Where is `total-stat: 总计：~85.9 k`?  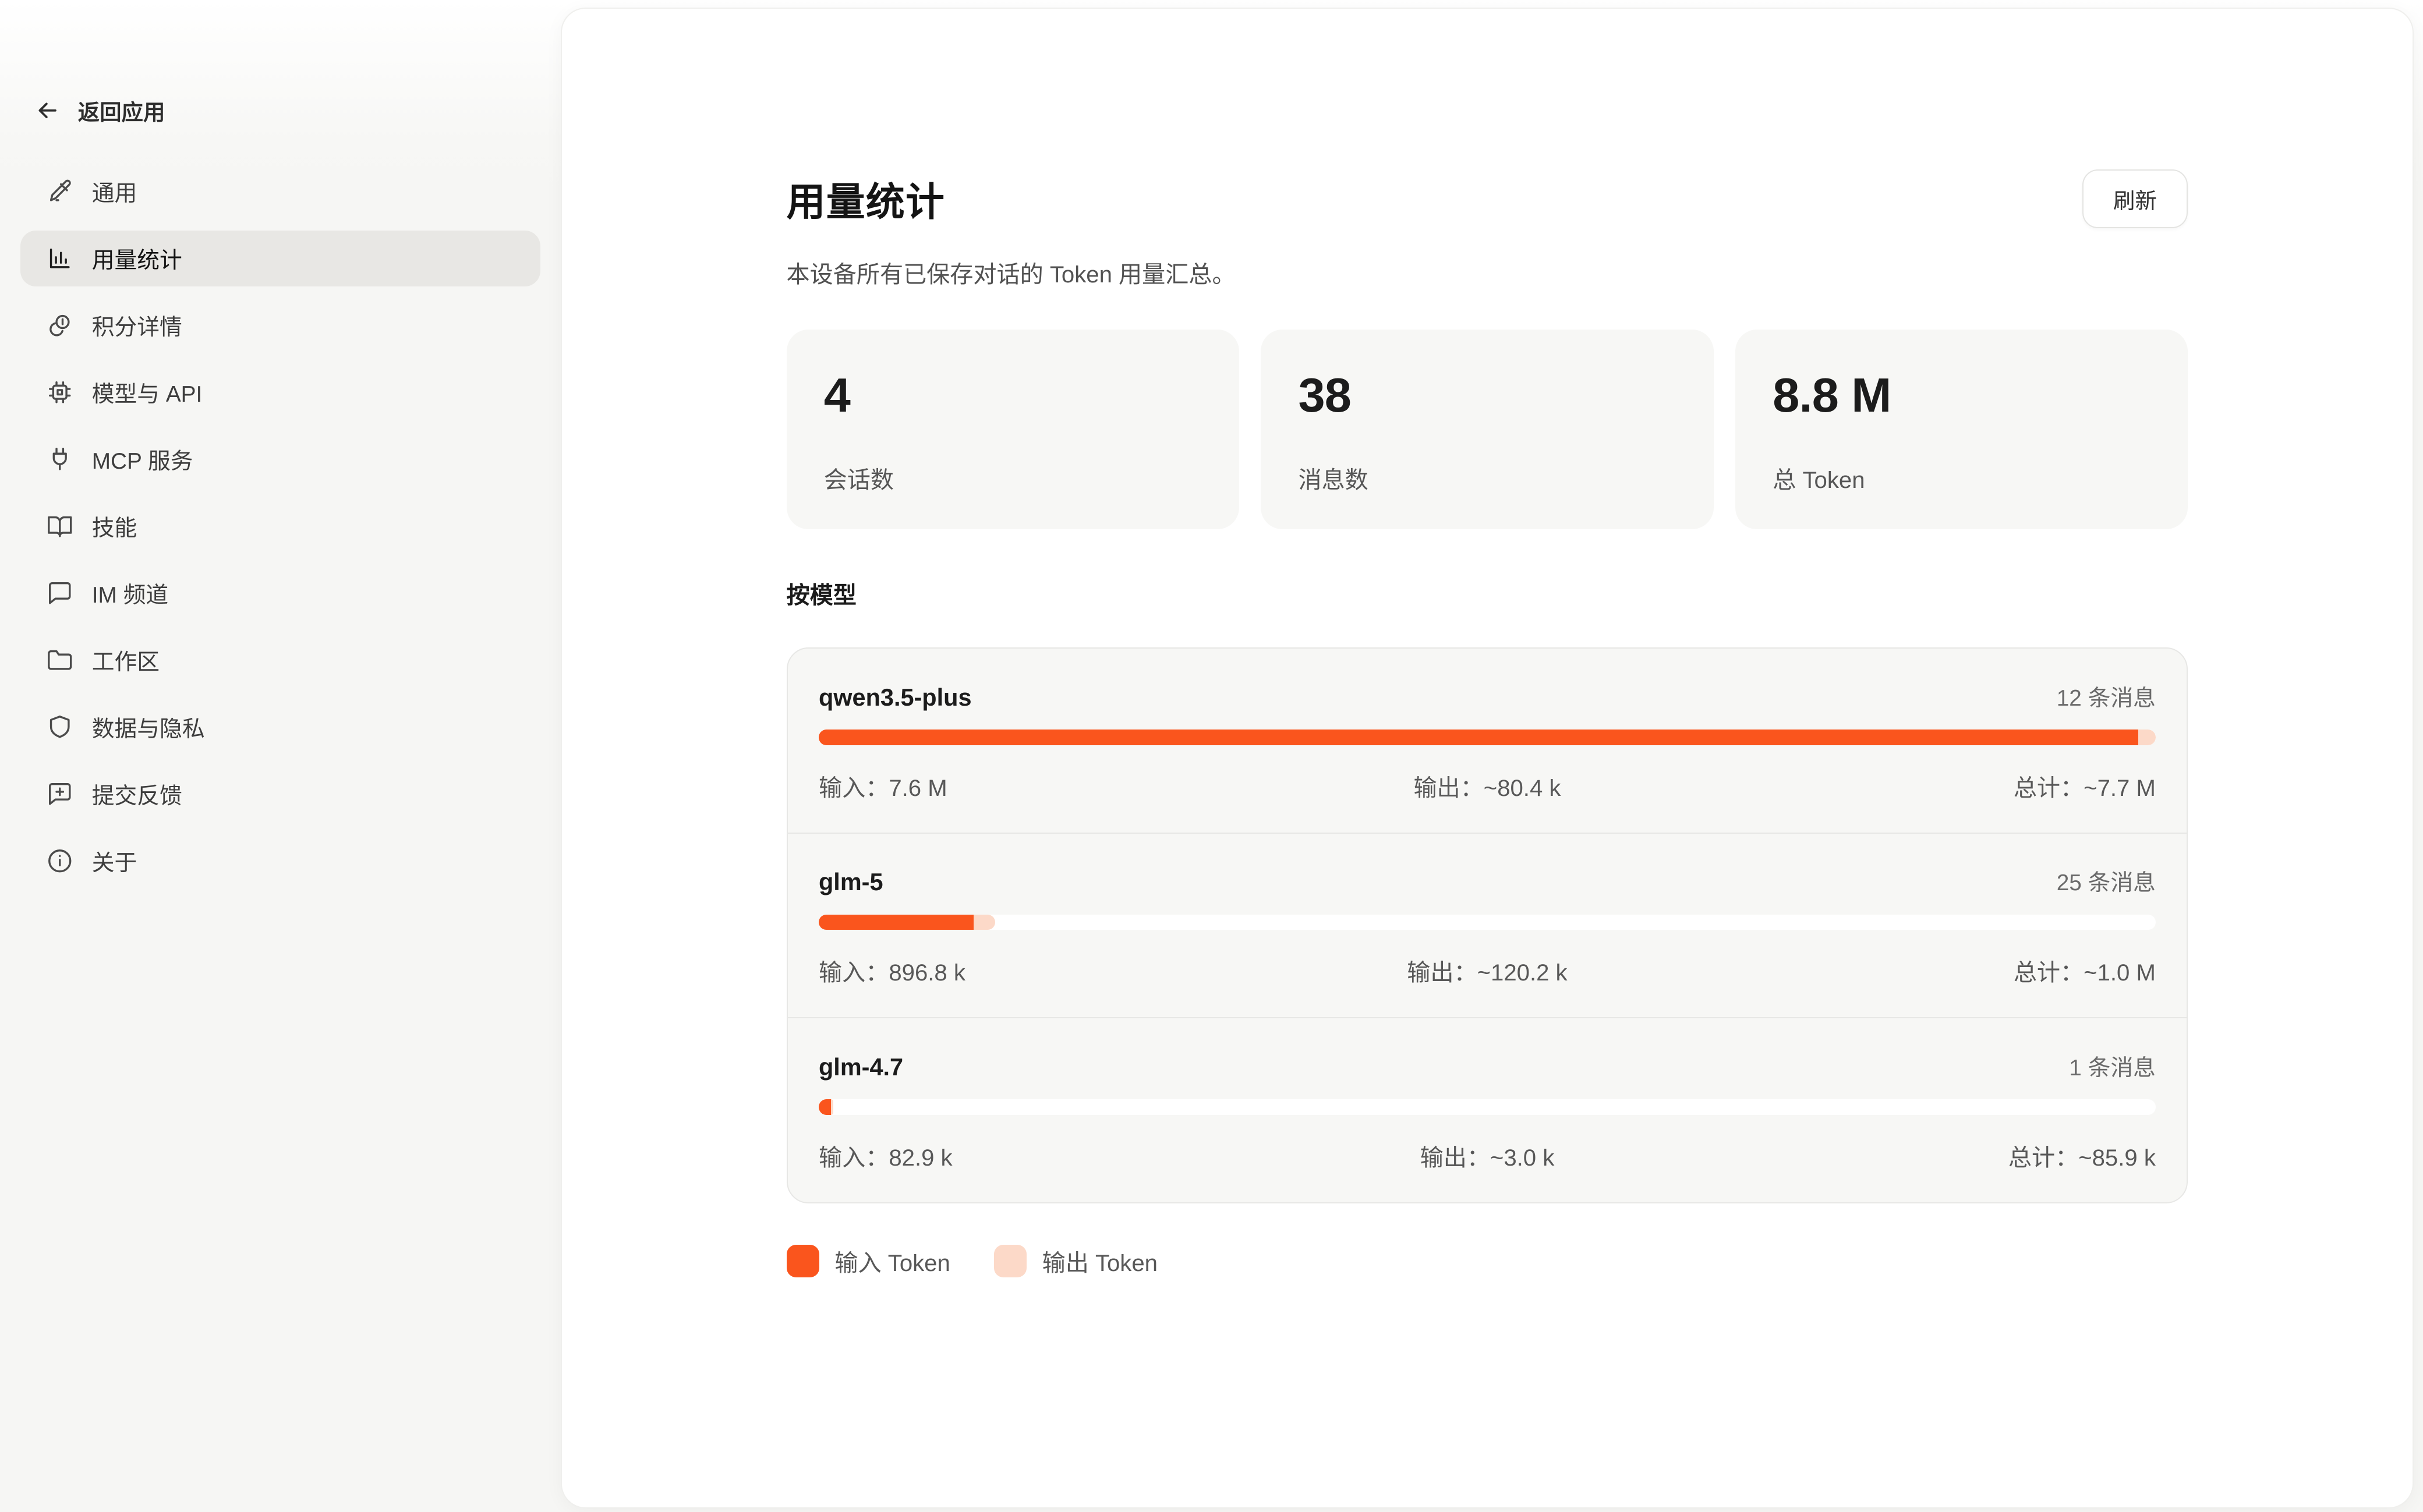
total-stat: 总计：~85.9 k is located at coordinates (2082, 1158).